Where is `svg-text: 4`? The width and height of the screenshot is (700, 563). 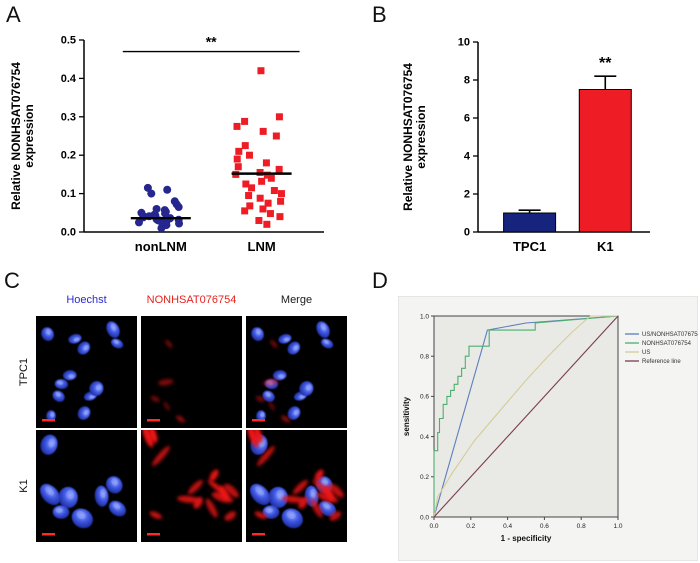 svg-text: 4 is located at coordinates (467, 157).